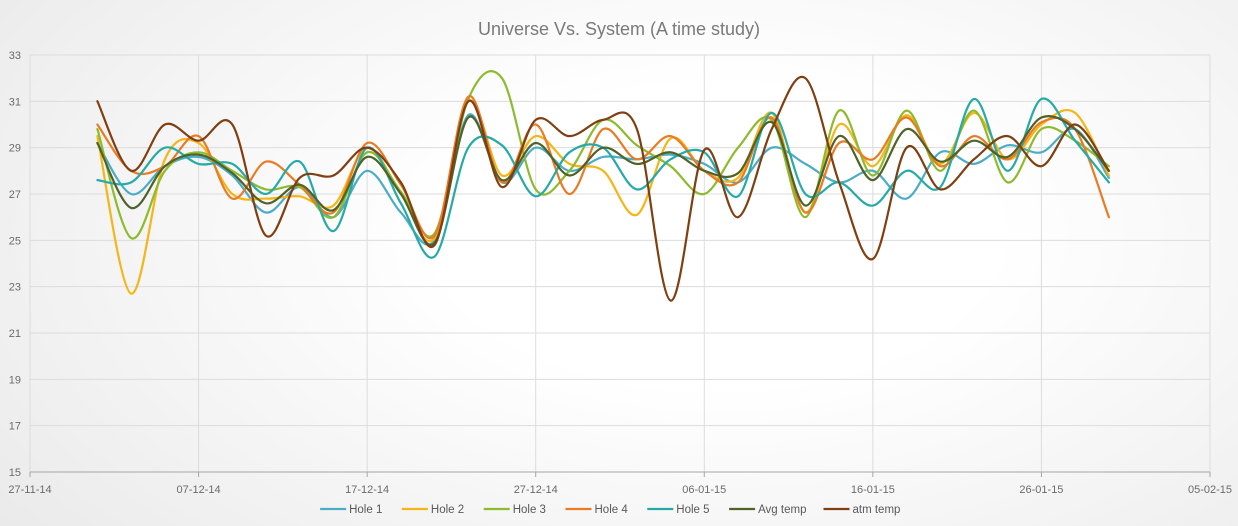 The height and width of the screenshot is (526, 1238). Describe the element at coordinates (199, 490) in the screenshot. I see `x-tick-label: 07-12-14` at that location.